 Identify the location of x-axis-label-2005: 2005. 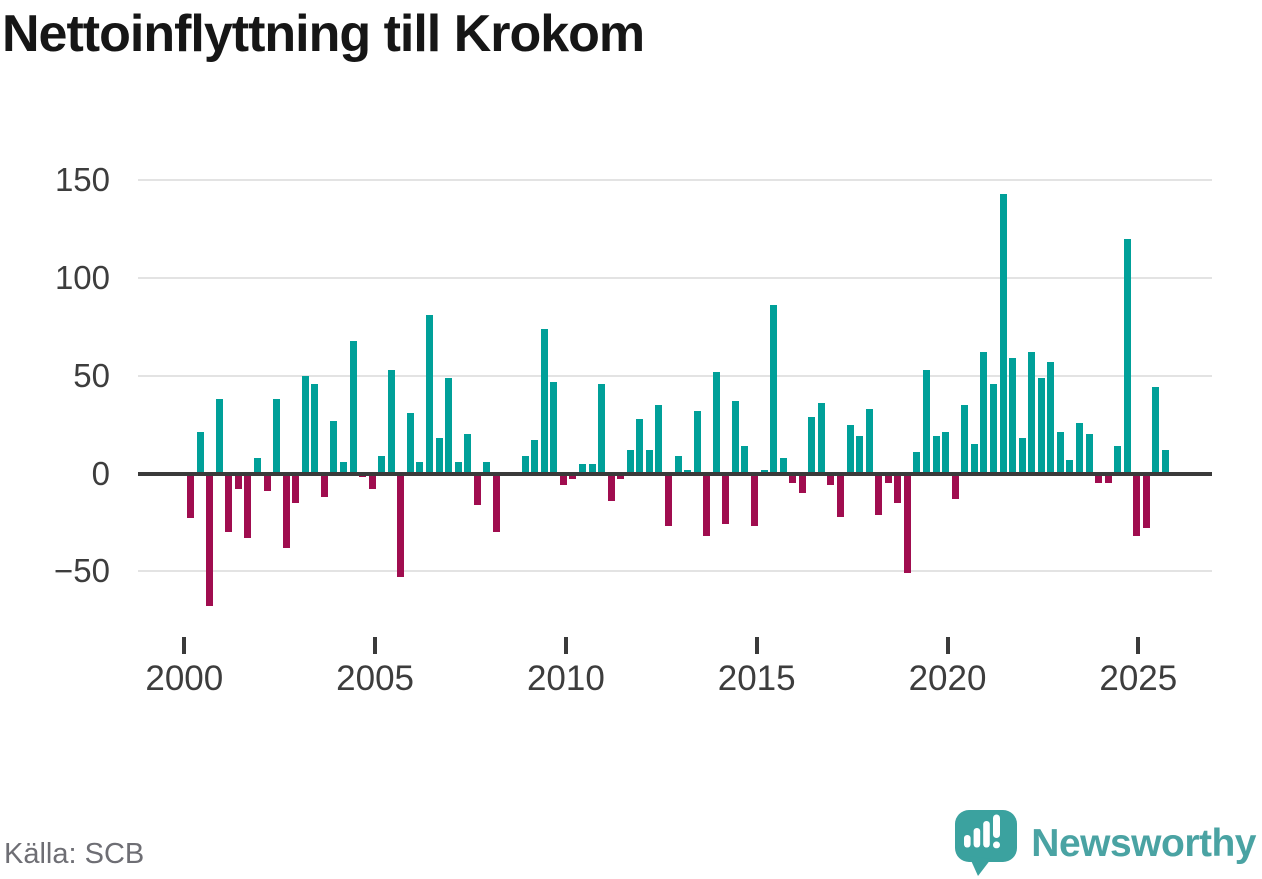
(375, 678).